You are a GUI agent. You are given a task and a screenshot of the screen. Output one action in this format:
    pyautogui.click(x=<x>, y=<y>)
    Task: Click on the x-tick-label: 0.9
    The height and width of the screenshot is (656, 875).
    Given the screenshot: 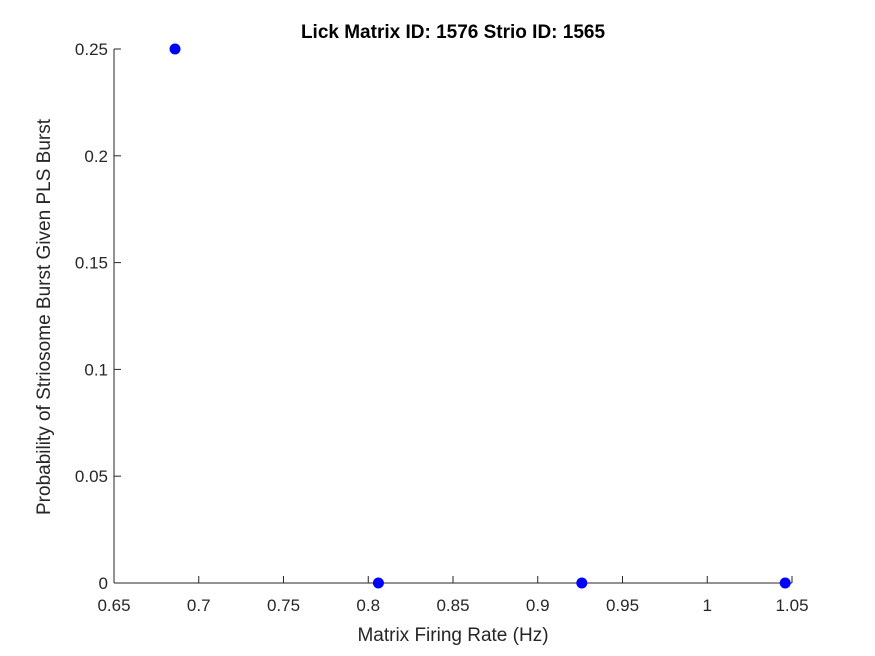 What is the action you would take?
    pyautogui.click(x=538, y=605)
    